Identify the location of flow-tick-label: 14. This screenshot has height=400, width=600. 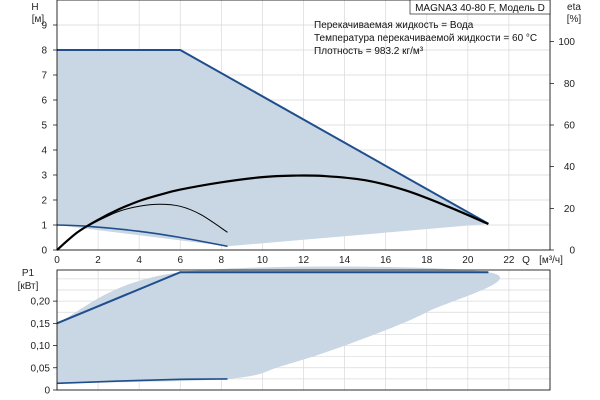
(345, 260).